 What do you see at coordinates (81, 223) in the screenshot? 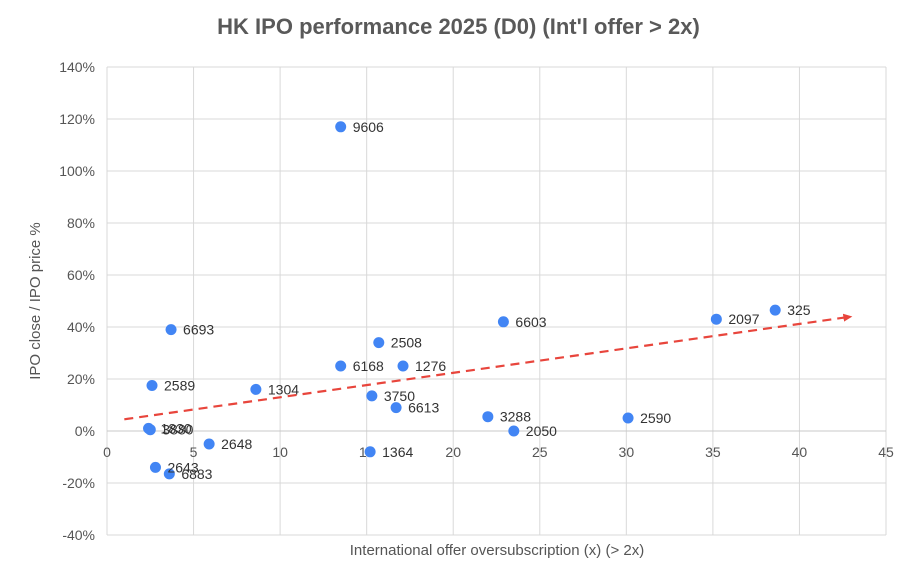
I see `y-tick-label: 80%` at bounding box center [81, 223].